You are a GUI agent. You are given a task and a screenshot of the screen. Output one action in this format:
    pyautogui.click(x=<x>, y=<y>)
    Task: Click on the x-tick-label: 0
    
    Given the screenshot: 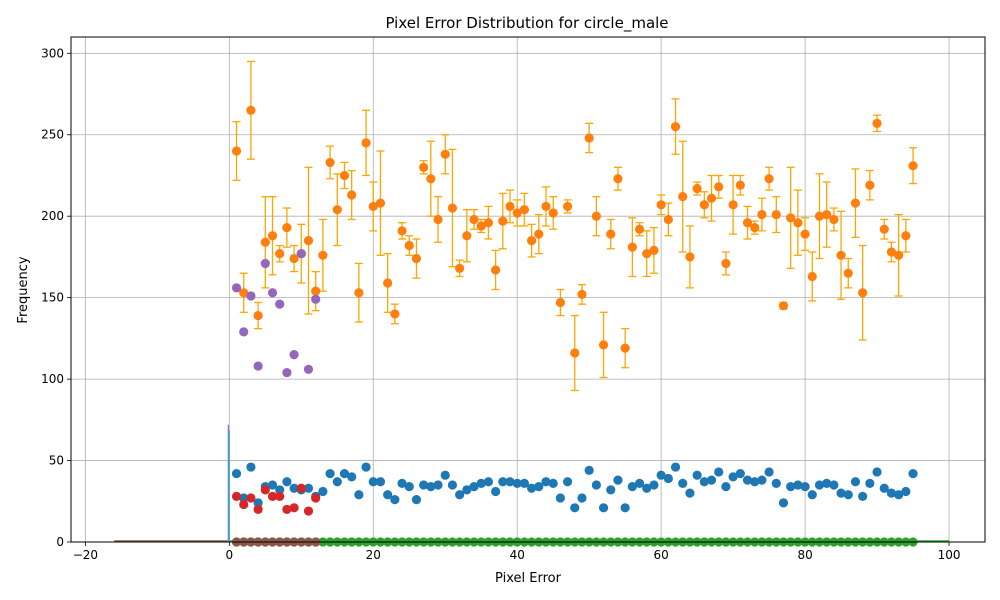 What is the action you would take?
    pyautogui.click(x=230, y=555)
    